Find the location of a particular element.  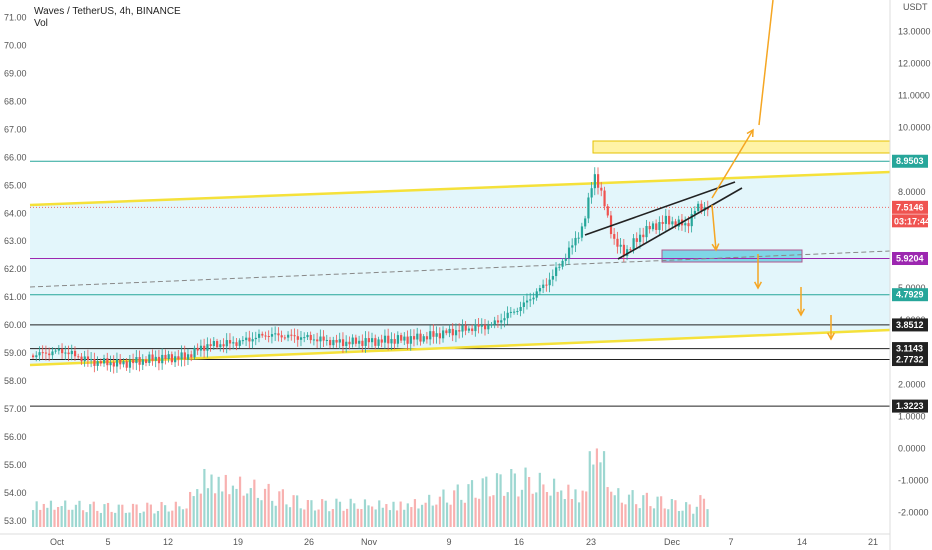

breakout-arrow-head is located at coordinates (750, 133).